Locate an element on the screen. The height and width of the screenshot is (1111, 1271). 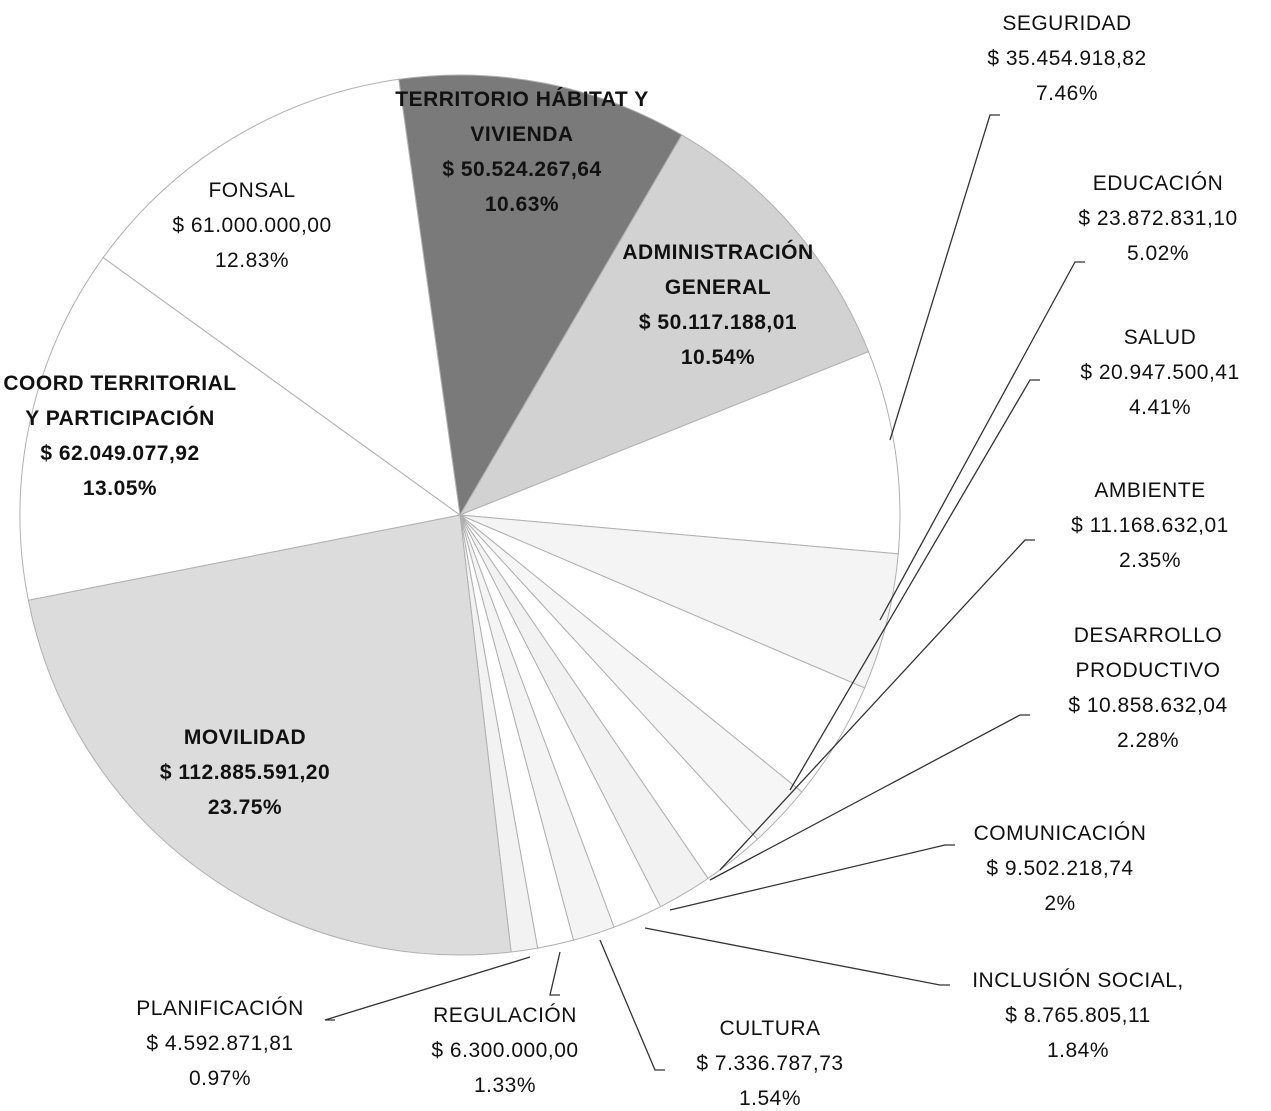
slice-amount: $ 11.168.632,01 is located at coordinates (1150, 525).